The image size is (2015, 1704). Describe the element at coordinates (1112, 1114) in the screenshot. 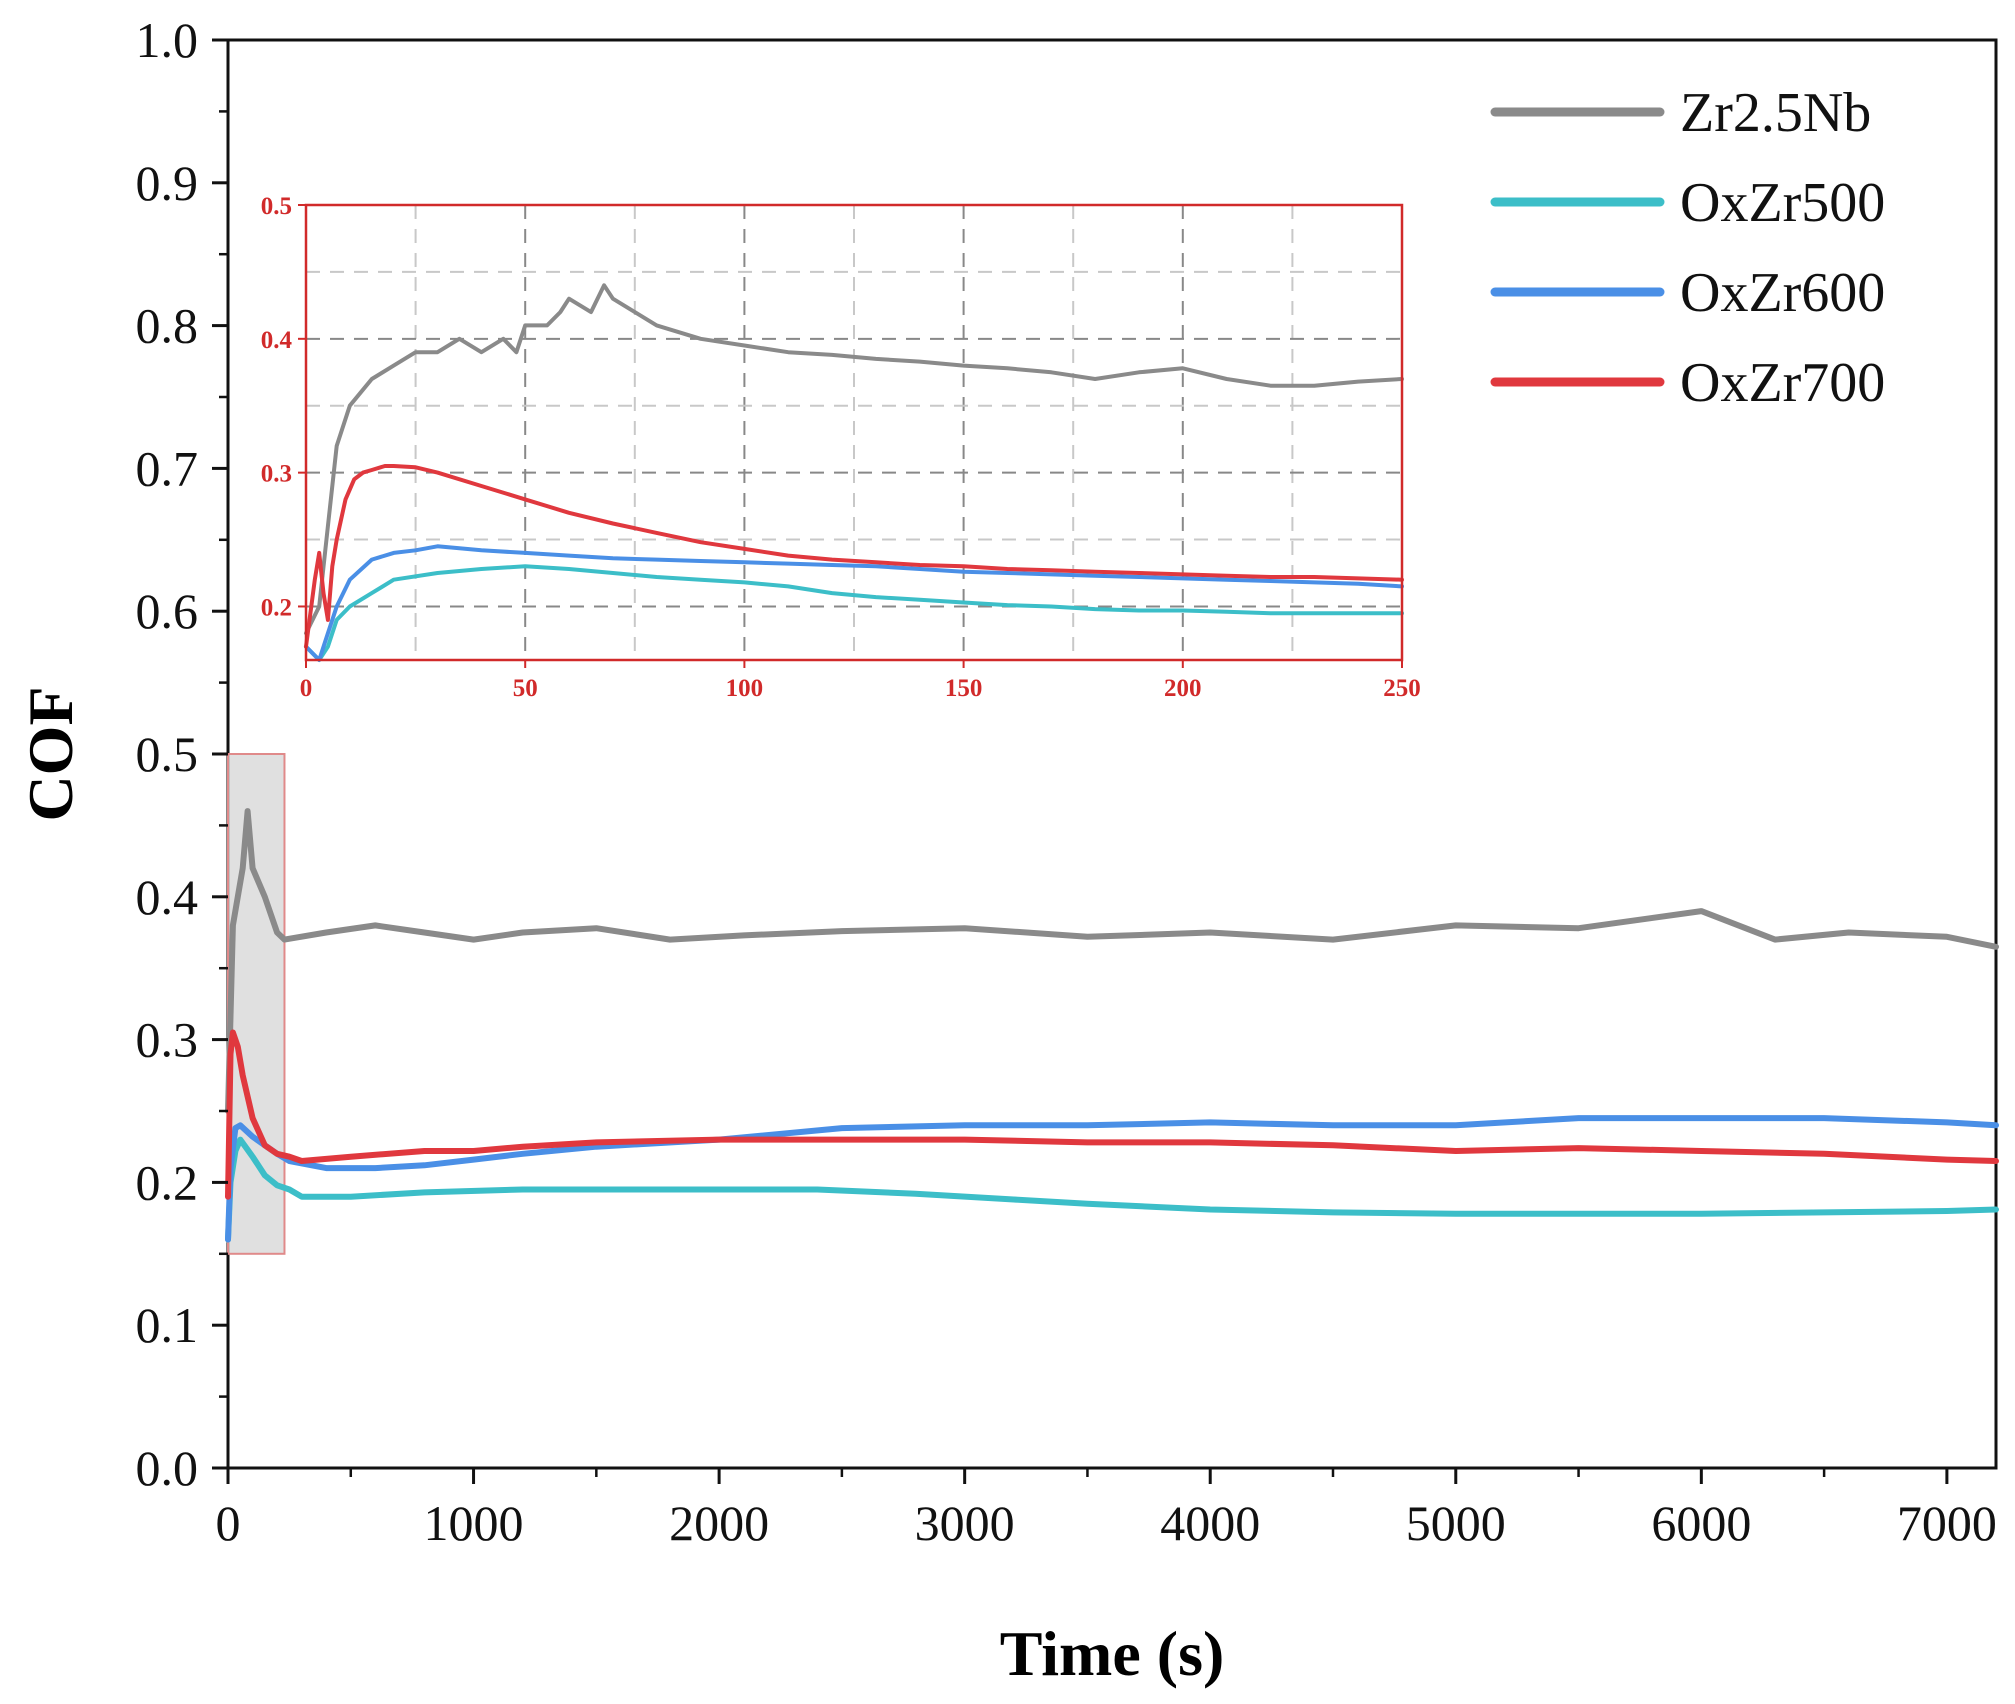

I see `series-line-oxzr700` at that location.